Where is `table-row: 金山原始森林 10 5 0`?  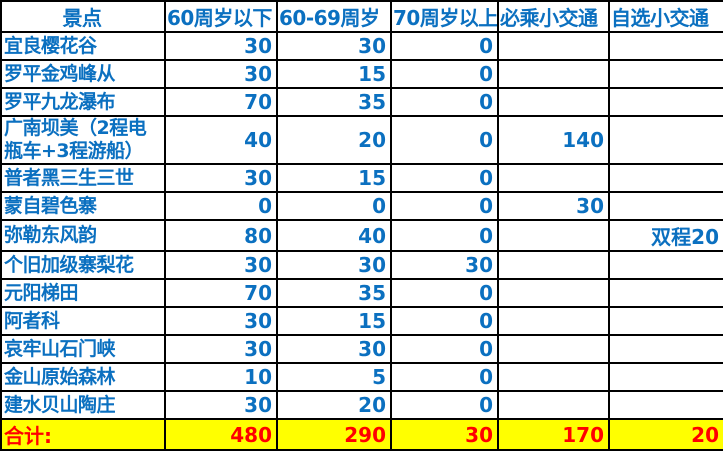
table-row: 金山原始森林 10 5 0 is located at coordinates (361, 377).